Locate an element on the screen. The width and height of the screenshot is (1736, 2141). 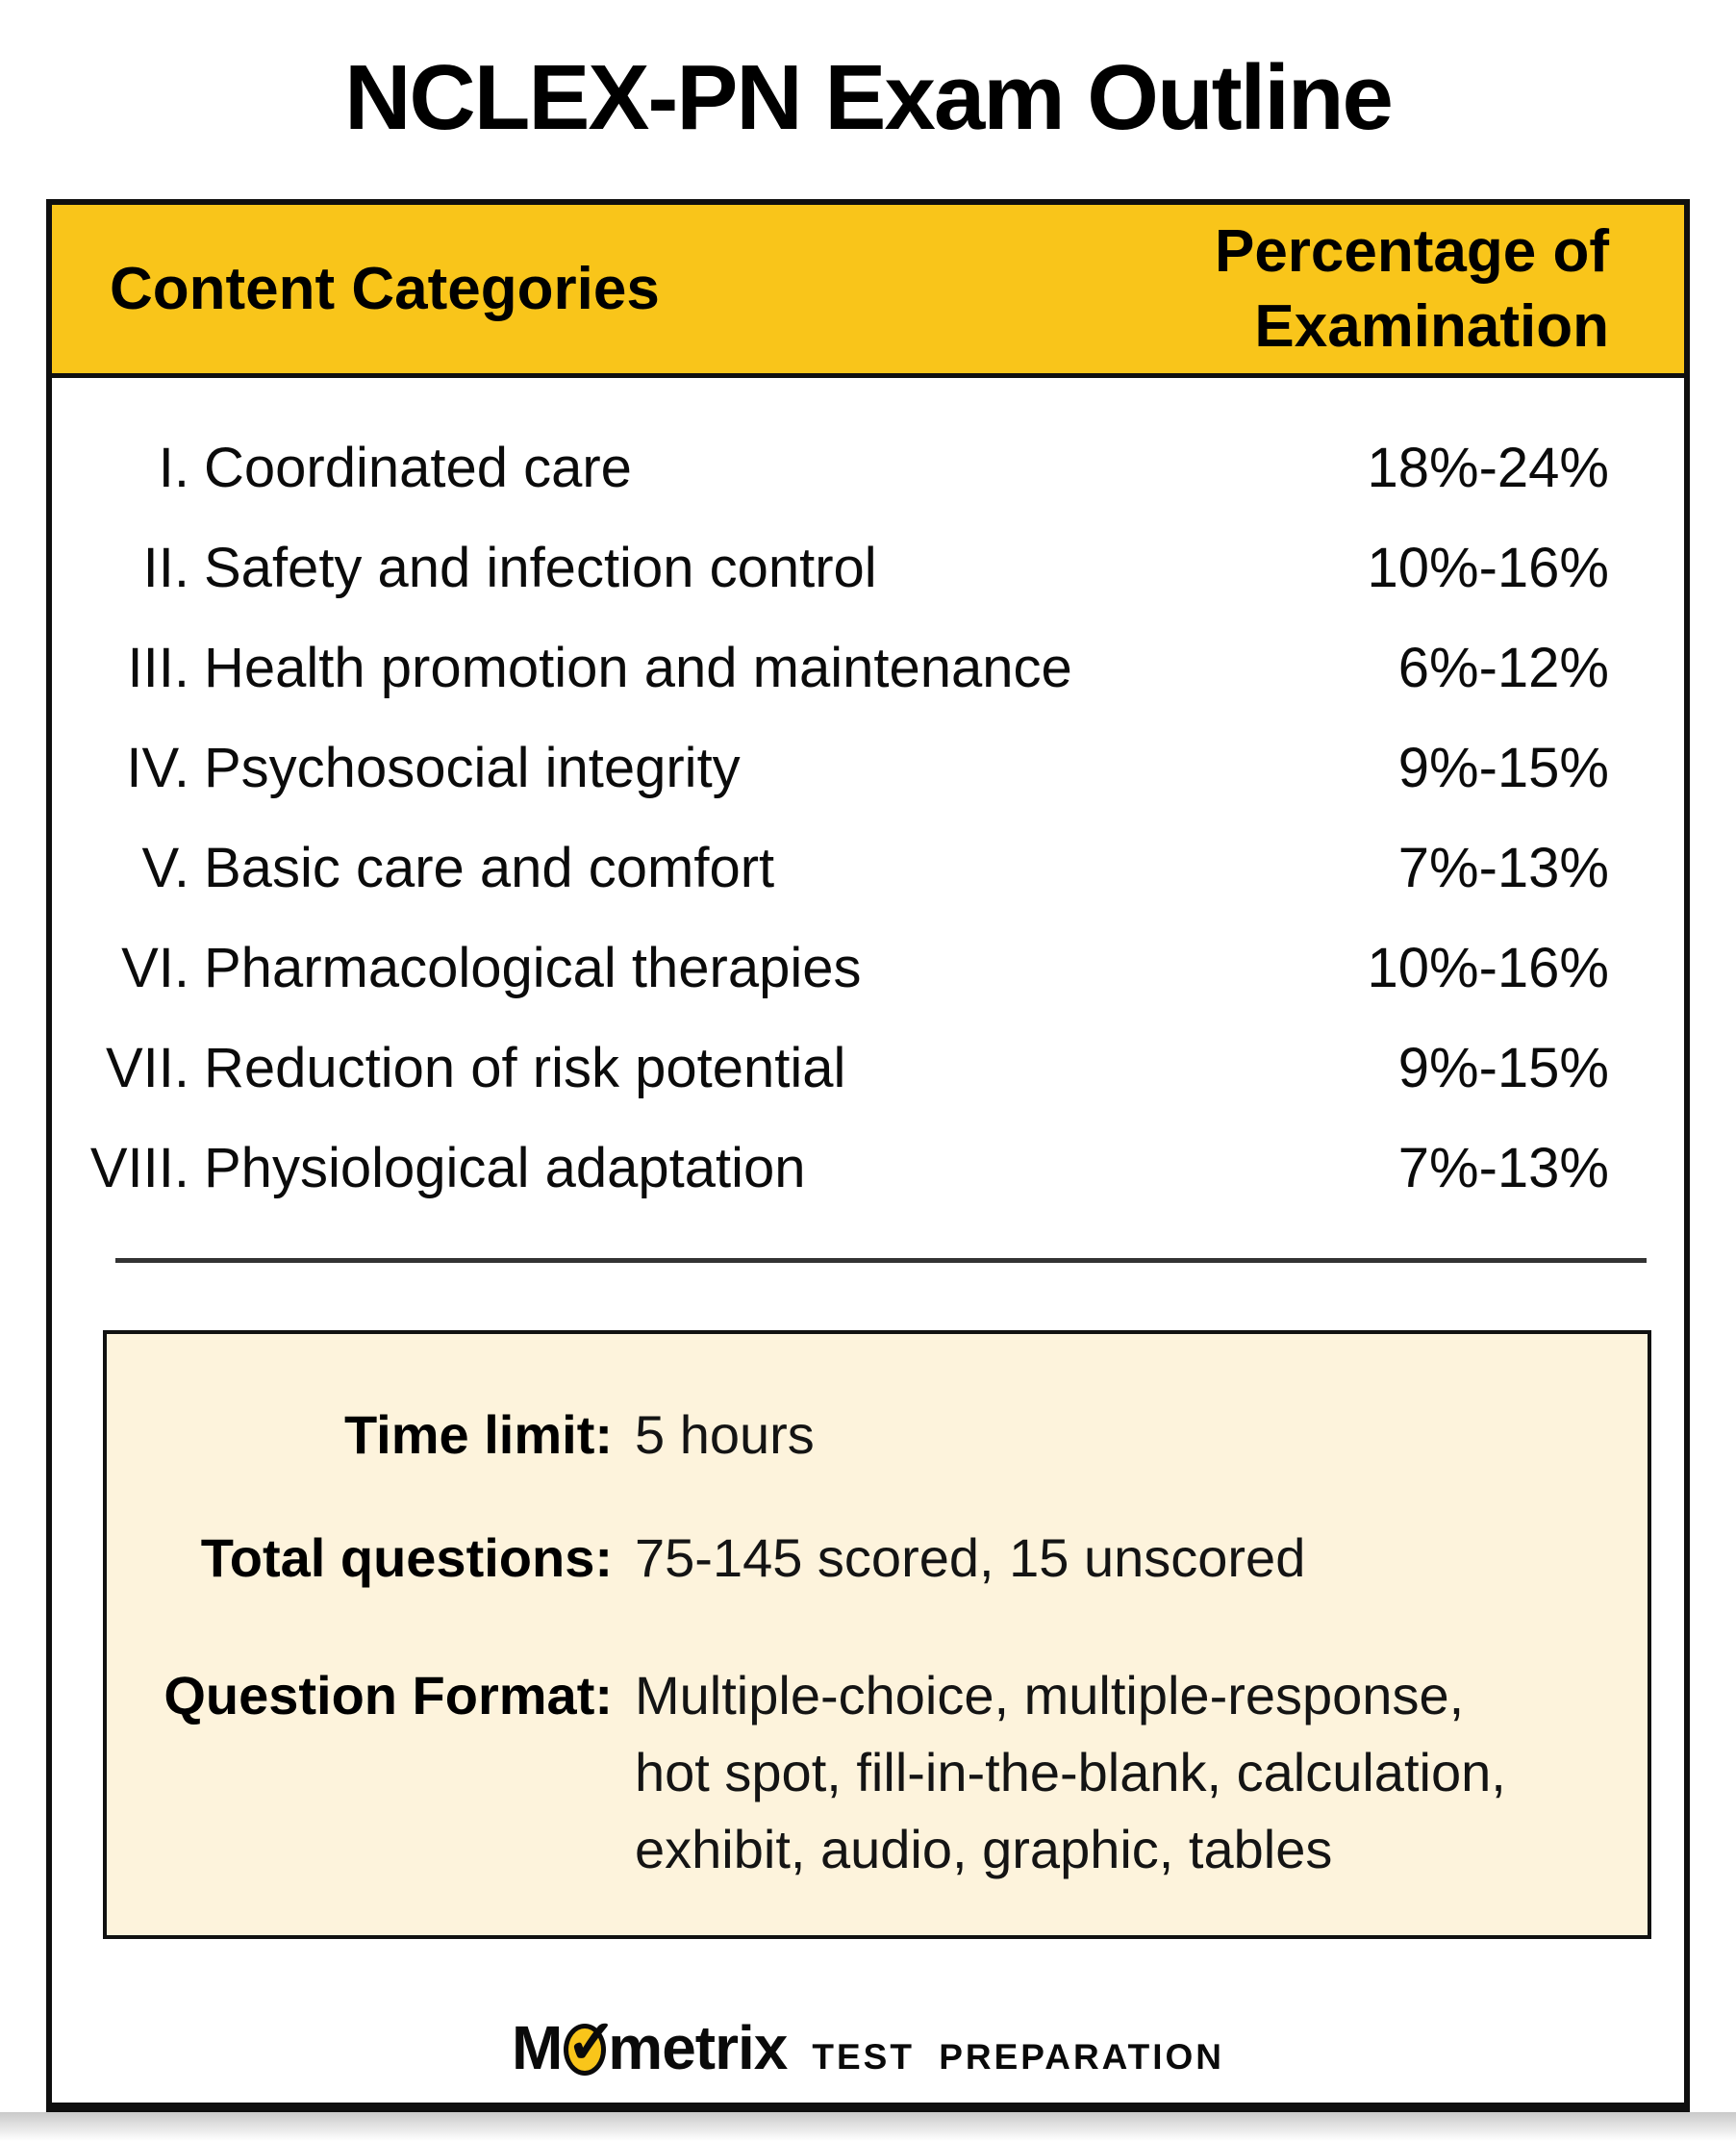
row-numeral: II. is located at coordinates (165, 567).